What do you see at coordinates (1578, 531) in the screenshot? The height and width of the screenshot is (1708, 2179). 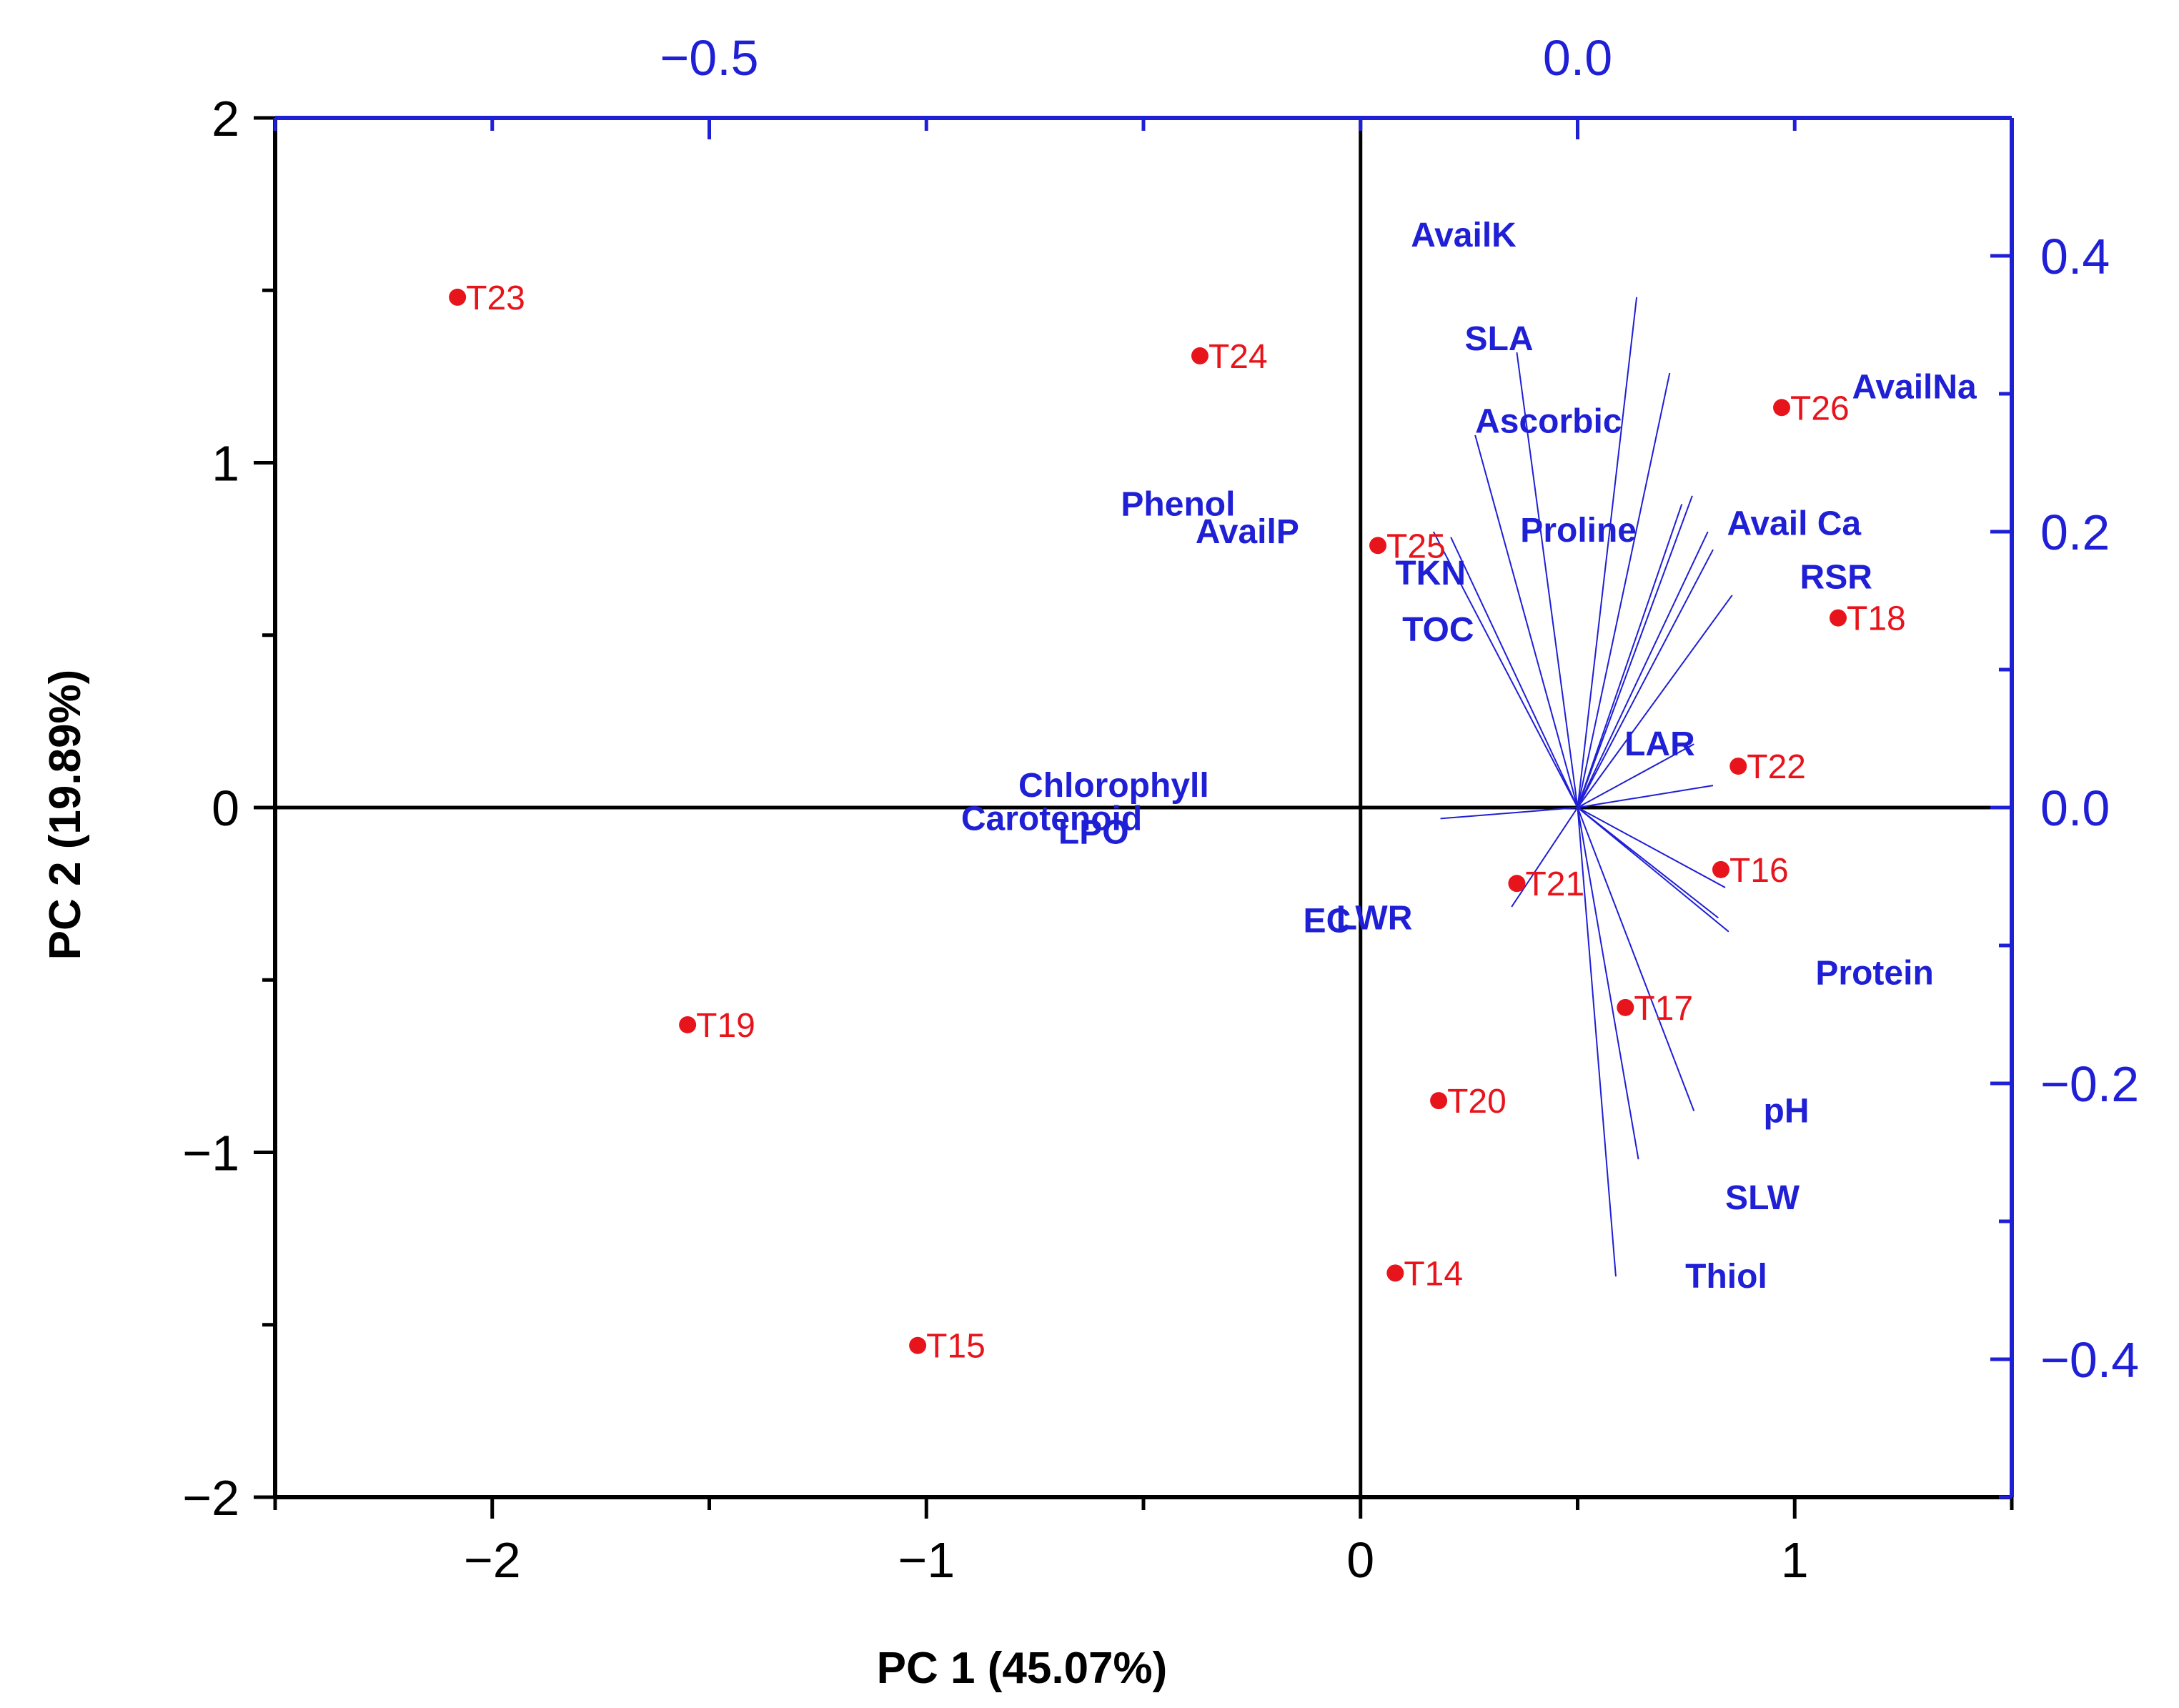 I see `loading-label: Proline` at bounding box center [1578, 531].